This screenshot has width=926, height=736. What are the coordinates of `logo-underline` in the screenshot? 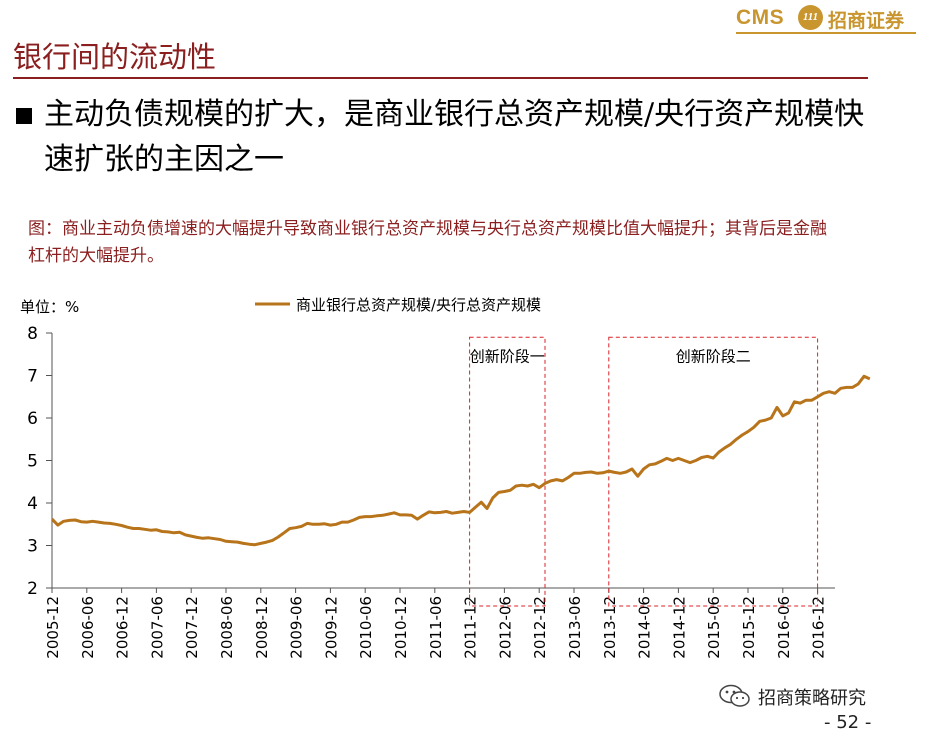 It's located at (826, 33).